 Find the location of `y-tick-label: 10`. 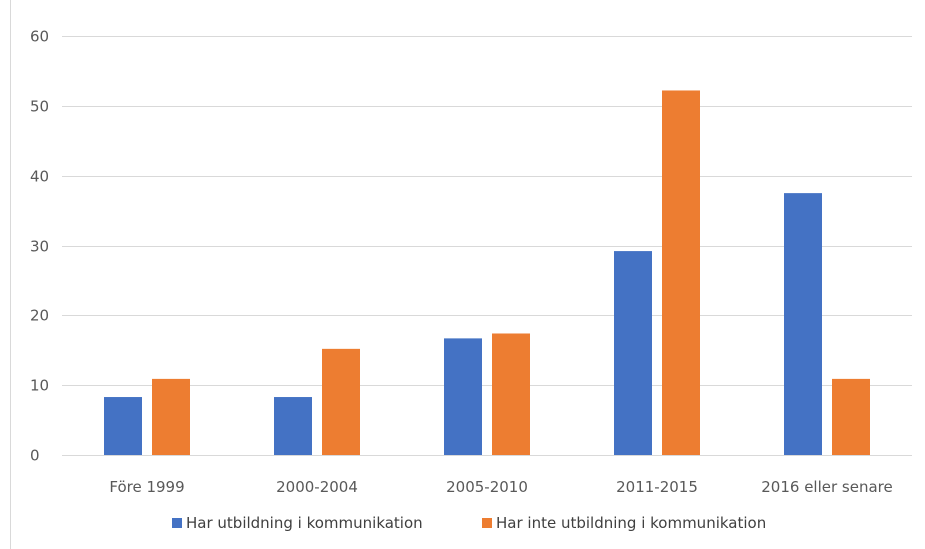

y-tick-label: 10 is located at coordinates (39, 386).